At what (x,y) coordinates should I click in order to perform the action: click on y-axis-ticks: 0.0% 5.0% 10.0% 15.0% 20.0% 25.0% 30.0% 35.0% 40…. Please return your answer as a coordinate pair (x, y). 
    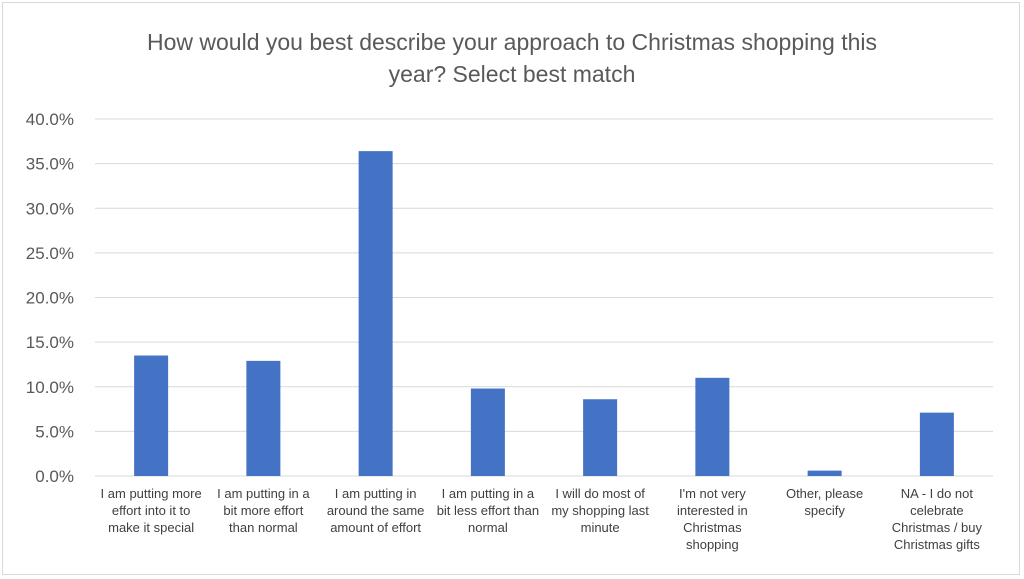
    Looking at the image, I should click on (50, 298).